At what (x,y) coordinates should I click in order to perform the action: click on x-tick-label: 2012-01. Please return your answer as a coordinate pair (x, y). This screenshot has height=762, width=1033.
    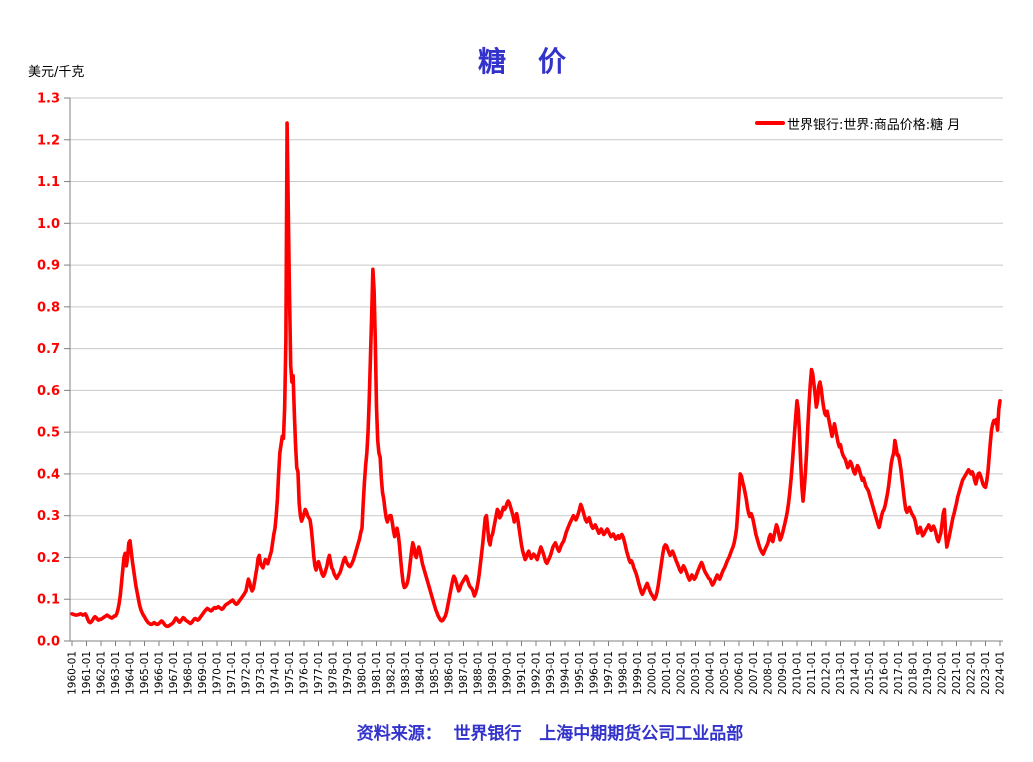
    Looking at the image, I should click on (827, 673).